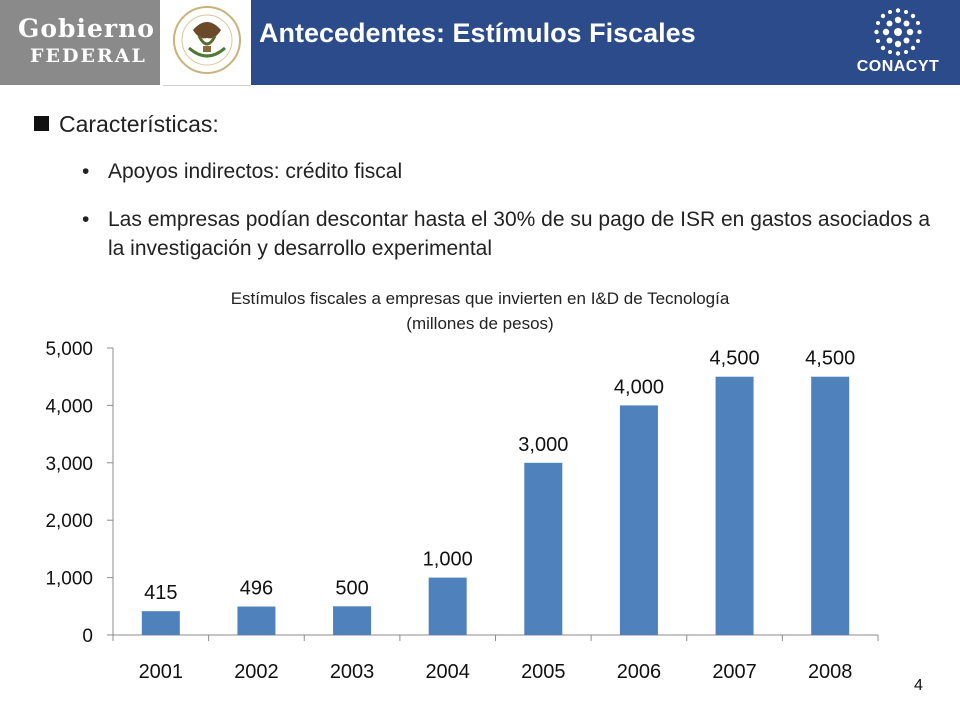  Describe the element at coordinates (477, 33) in the screenshot. I see `slide-title: Antecedentes: Estímulos Fiscales` at that location.